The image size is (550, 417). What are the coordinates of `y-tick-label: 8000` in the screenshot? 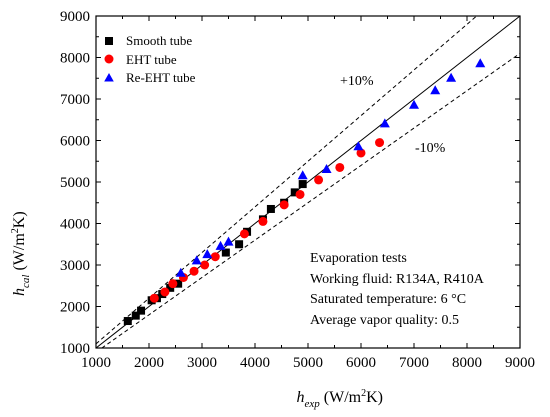 It's located at (75, 59).